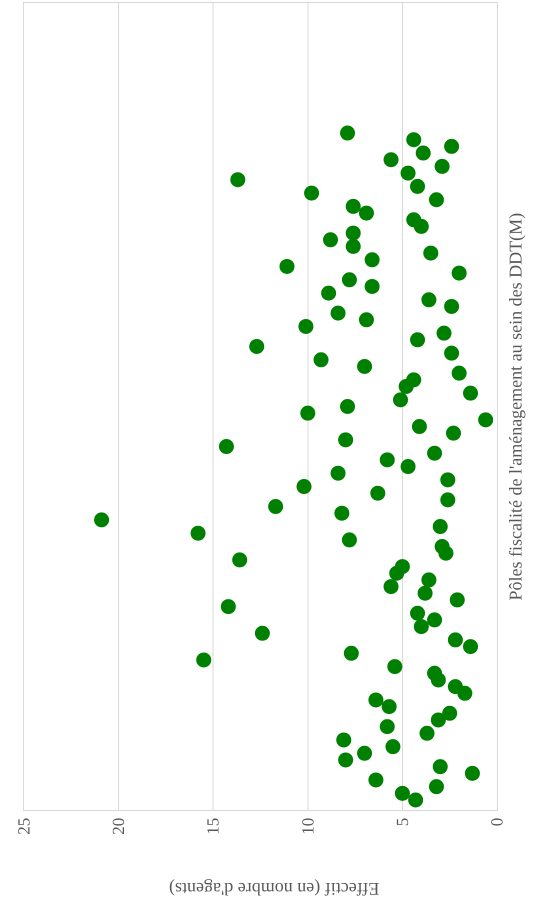 This screenshot has height=907, width=534. What do you see at coordinates (274, 888) in the screenshot?
I see `x-axis-title: Effectif (en nombre d'agents)` at bounding box center [274, 888].